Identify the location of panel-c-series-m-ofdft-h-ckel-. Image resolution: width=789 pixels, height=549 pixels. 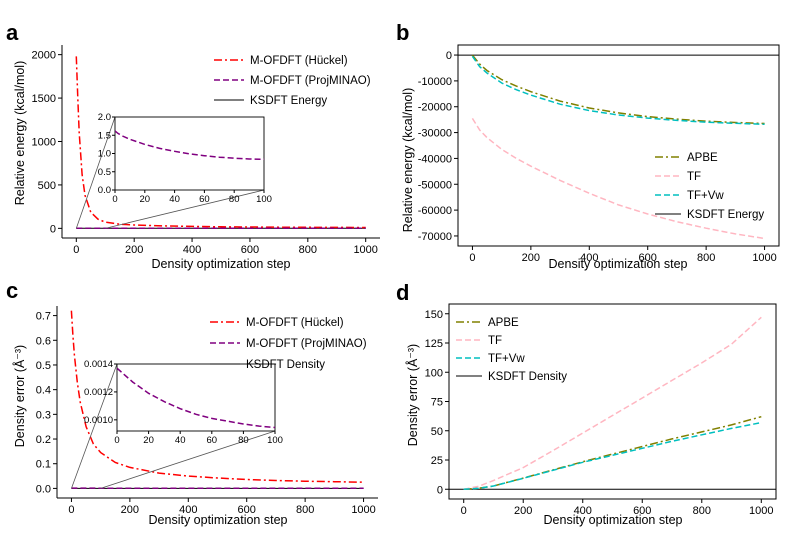
(217, 396).